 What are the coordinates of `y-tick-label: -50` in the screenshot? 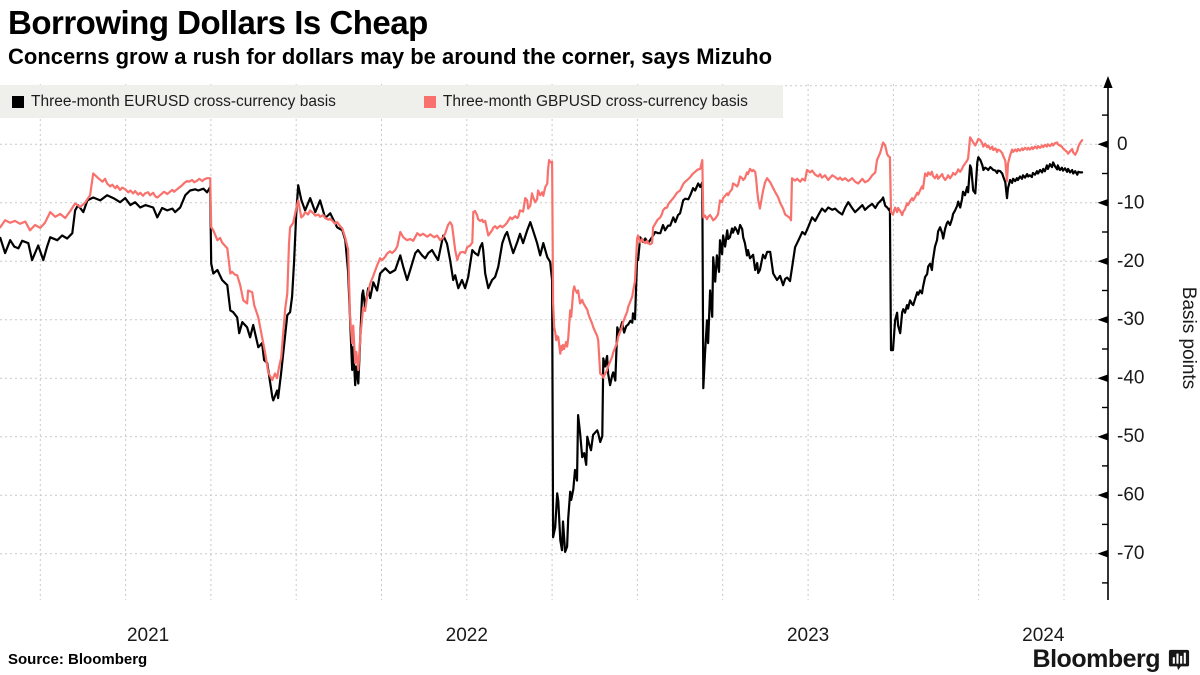 It's located at (1130, 436).